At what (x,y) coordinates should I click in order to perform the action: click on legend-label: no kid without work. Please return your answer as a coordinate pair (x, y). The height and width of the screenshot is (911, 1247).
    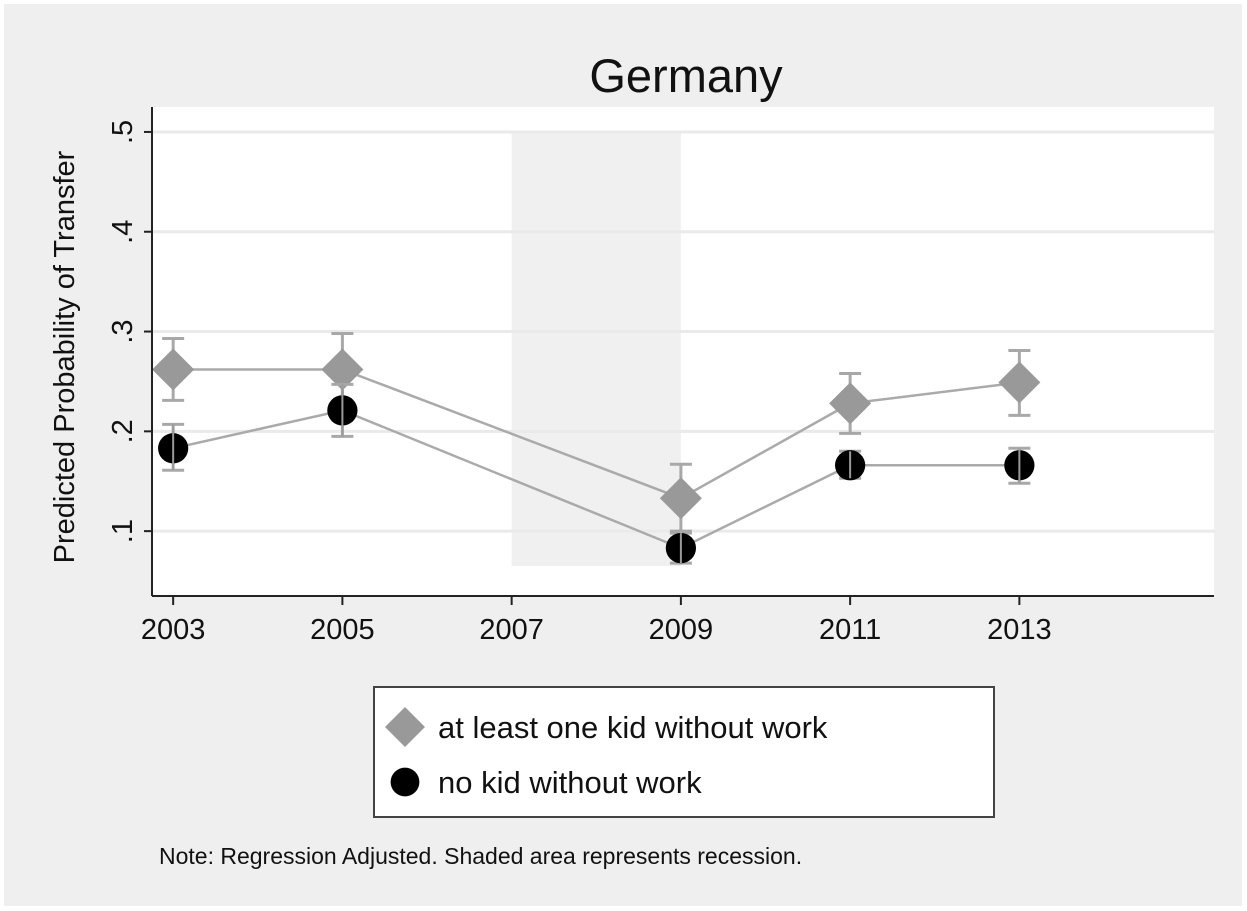
    Looking at the image, I should click on (570, 782).